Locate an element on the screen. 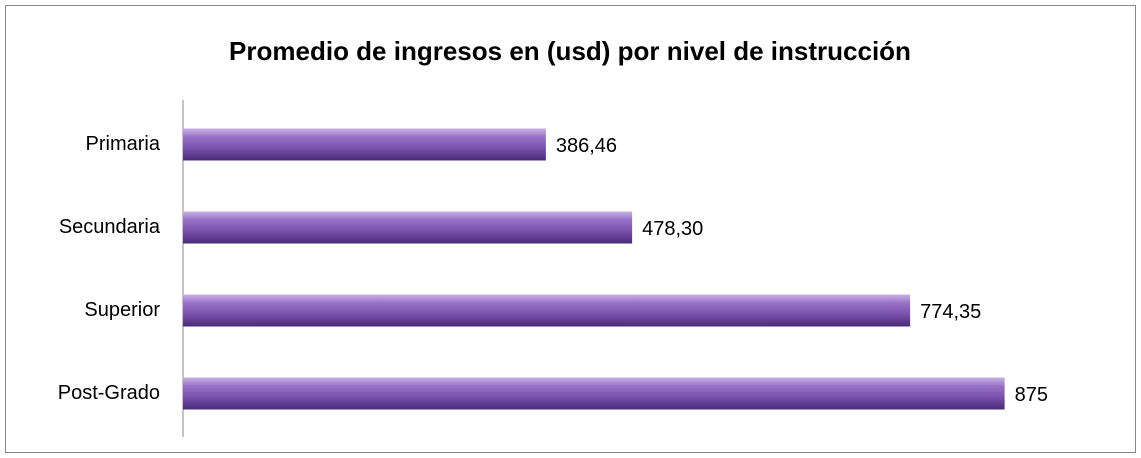 This screenshot has width=1141, height=458. y-tick-label: Primaria is located at coordinates (123, 144).